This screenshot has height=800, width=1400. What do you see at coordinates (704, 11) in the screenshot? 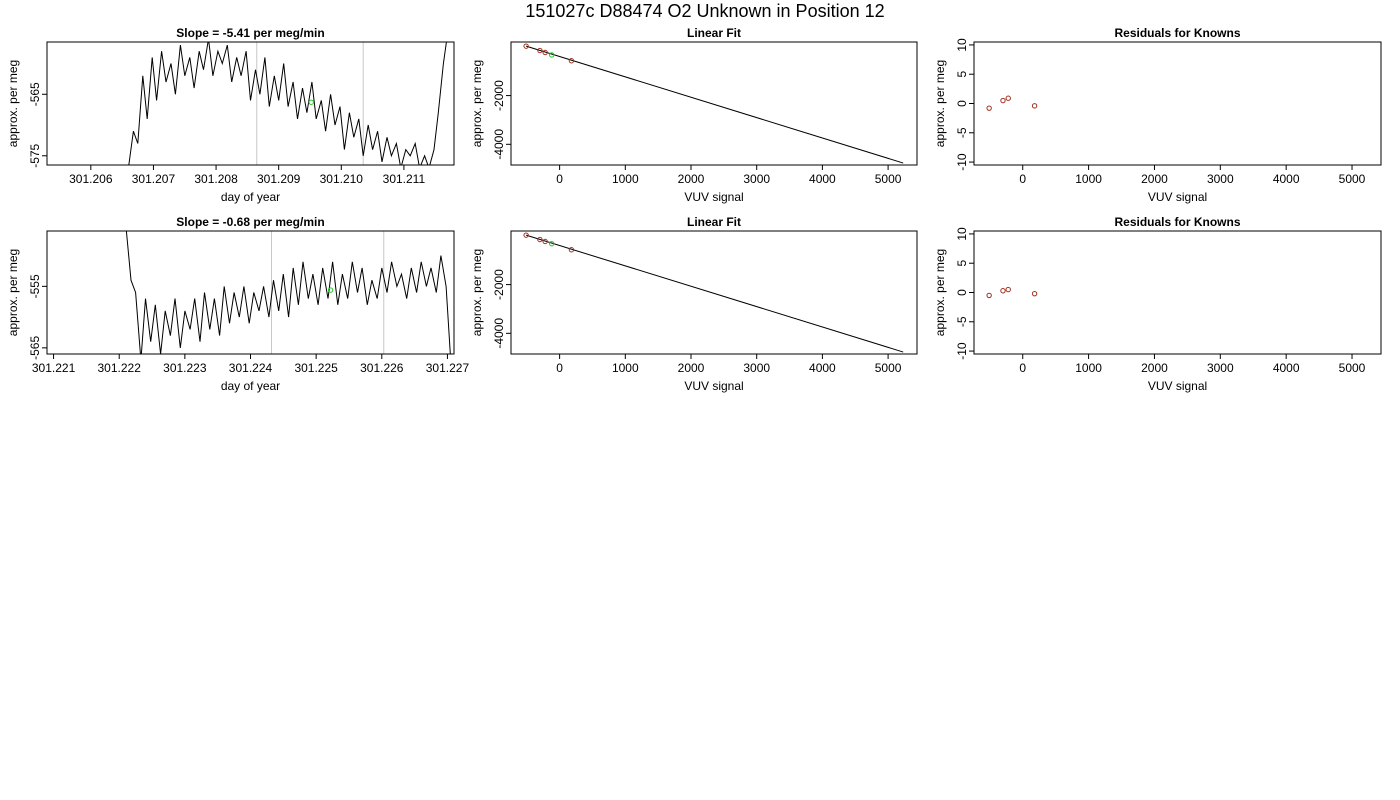
I see `figure-title: 151027c D88474 O2 Unknown in Position 12` at bounding box center [704, 11].